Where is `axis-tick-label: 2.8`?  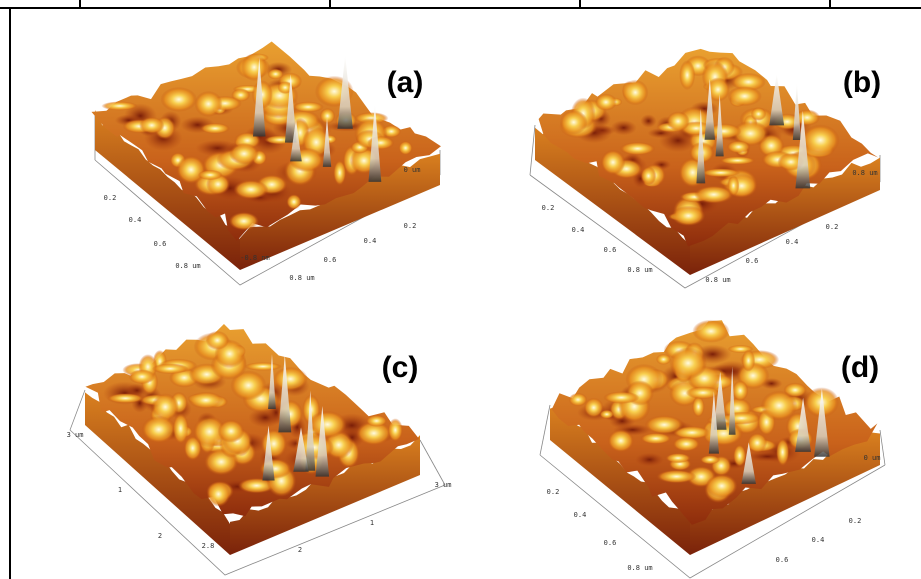
axis-tick-label: 2.8 is located at coordinates (208, 546).